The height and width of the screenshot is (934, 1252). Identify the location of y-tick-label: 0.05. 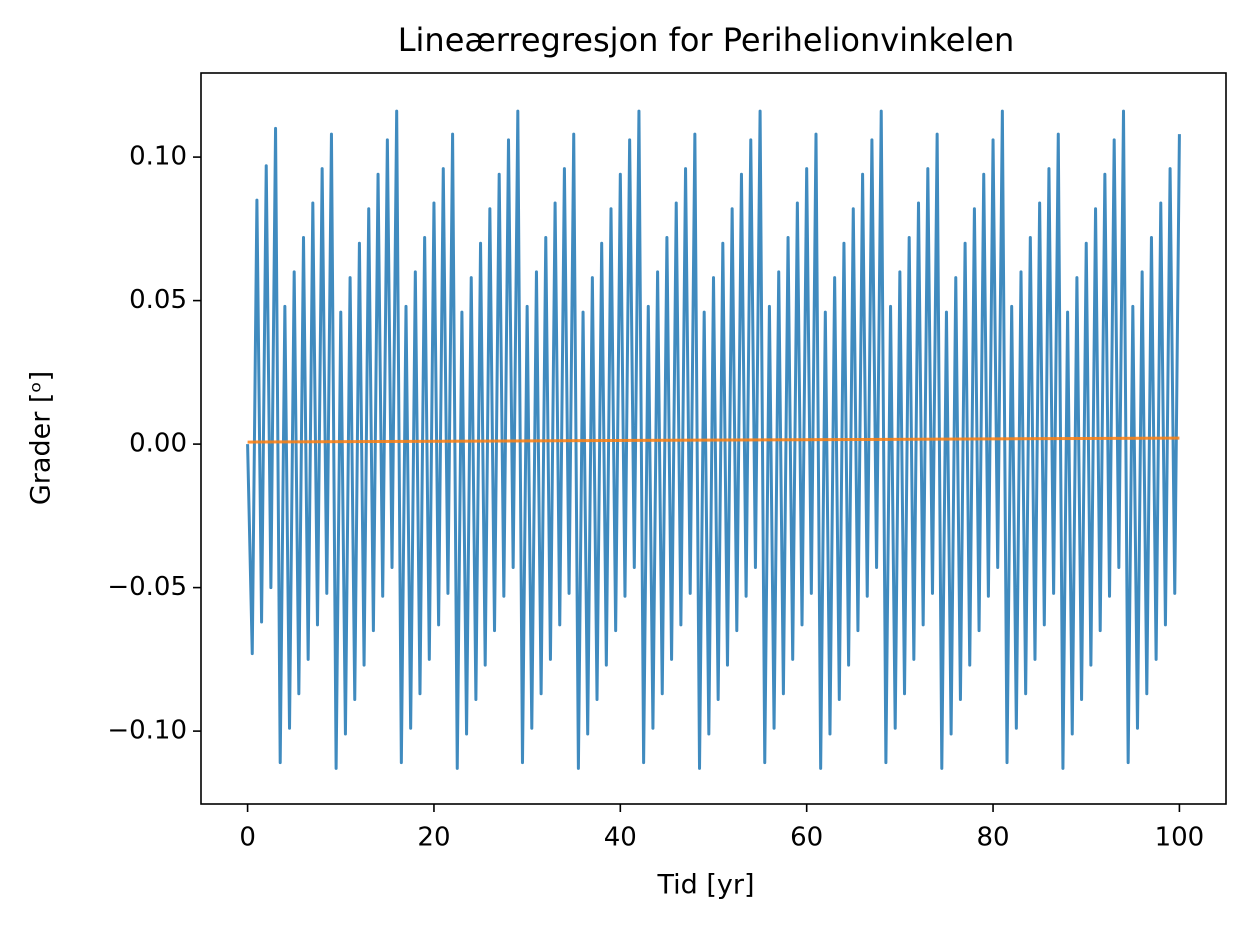
(158, 300).